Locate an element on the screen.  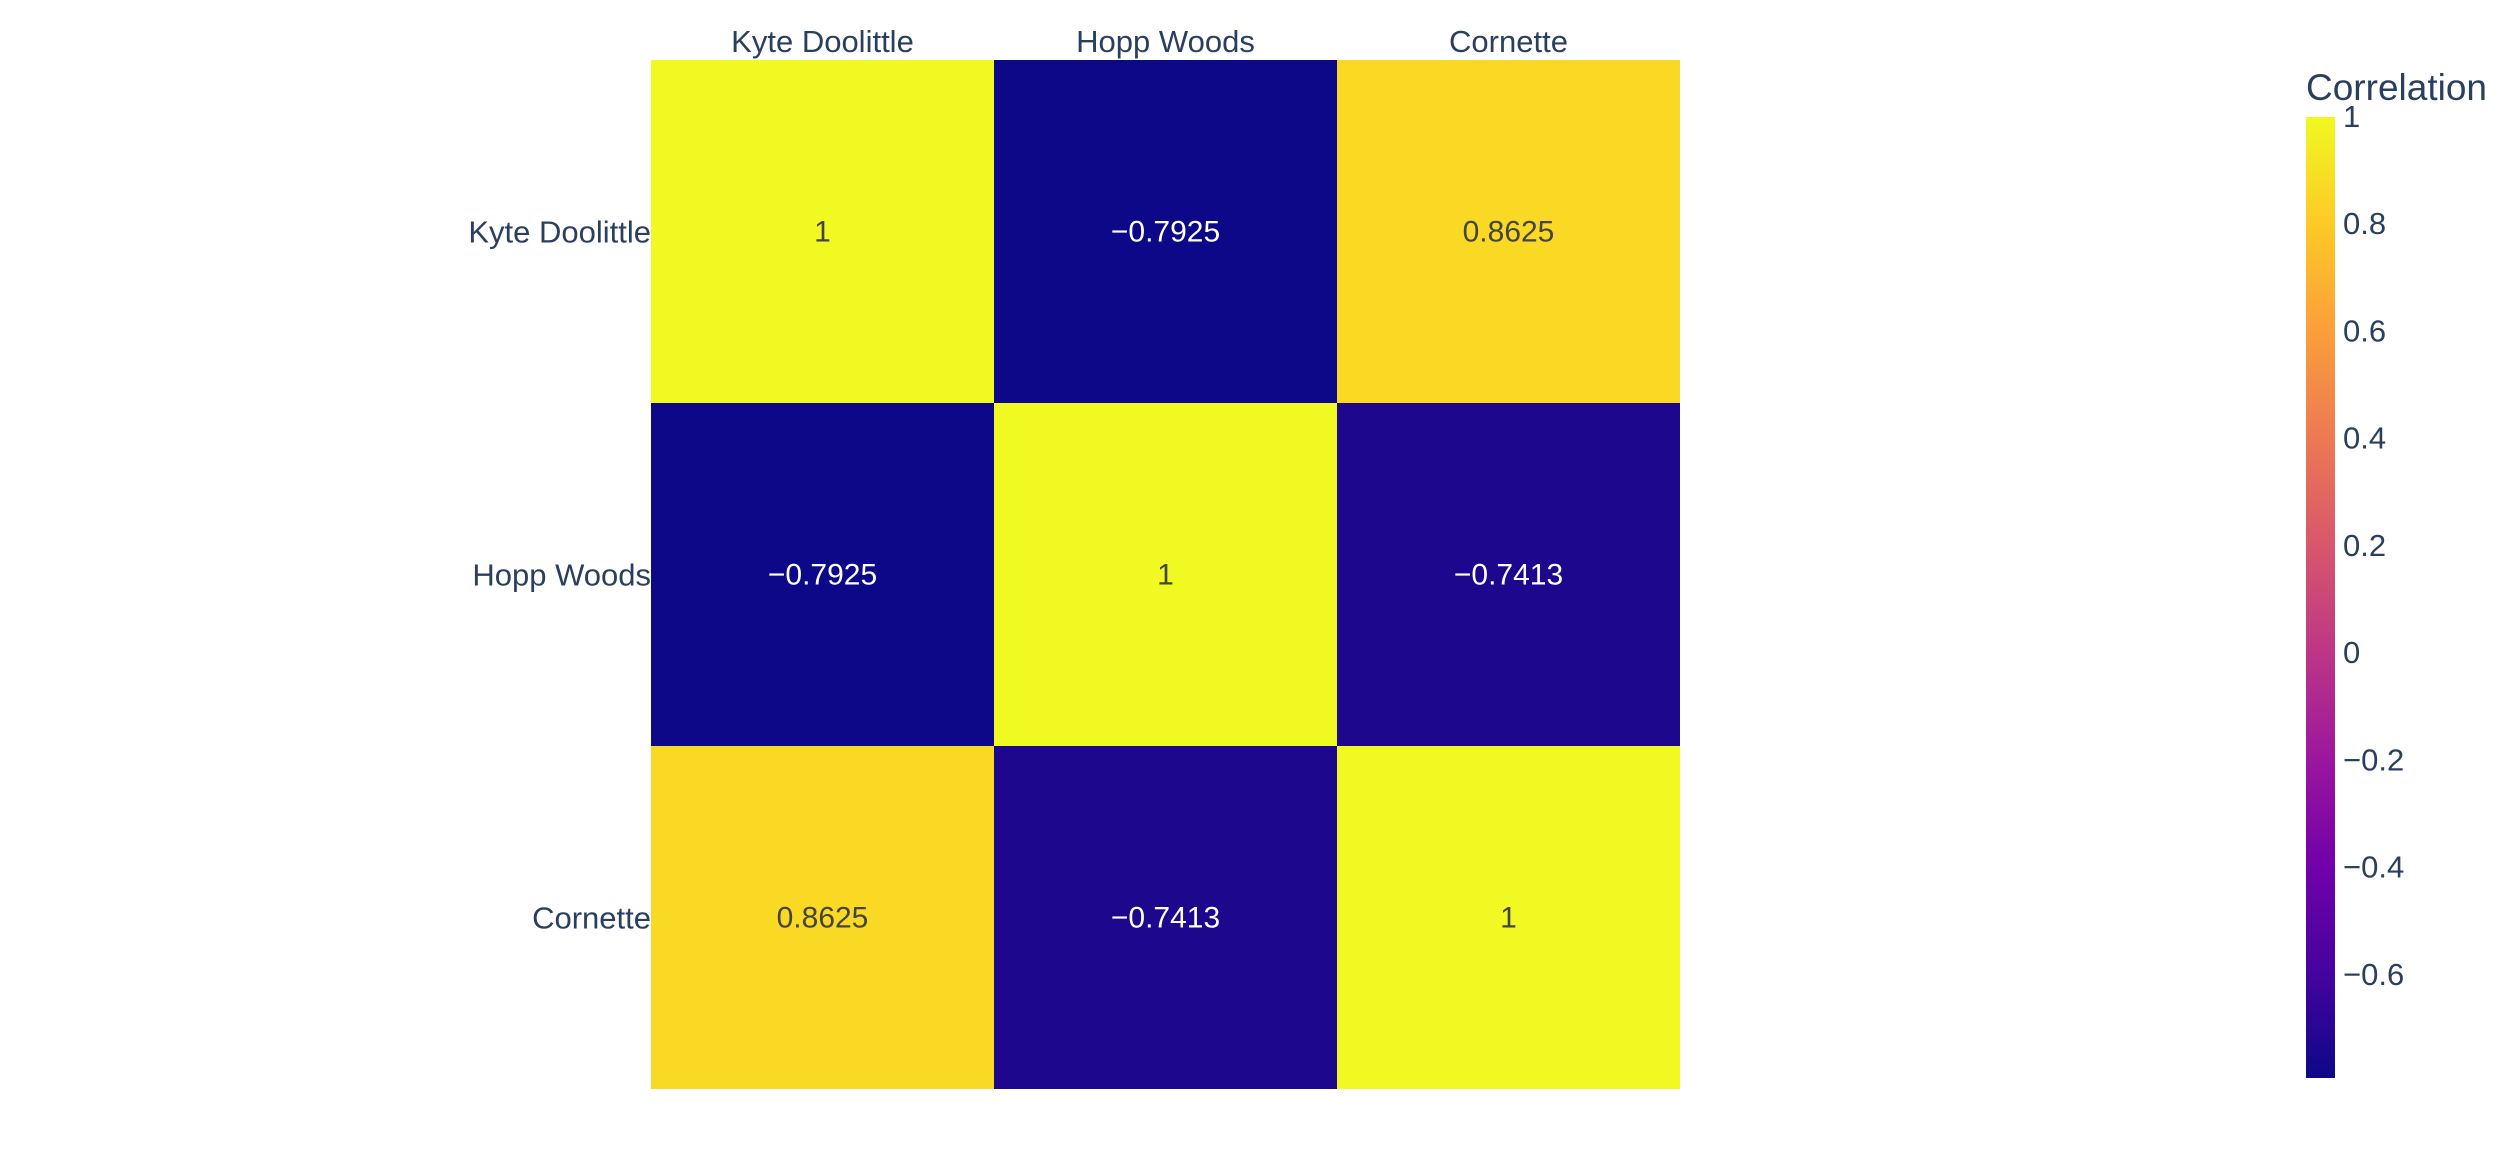
heatmap-cell-kyte-doolittle-cornette is located at coordinates (1508, 231).